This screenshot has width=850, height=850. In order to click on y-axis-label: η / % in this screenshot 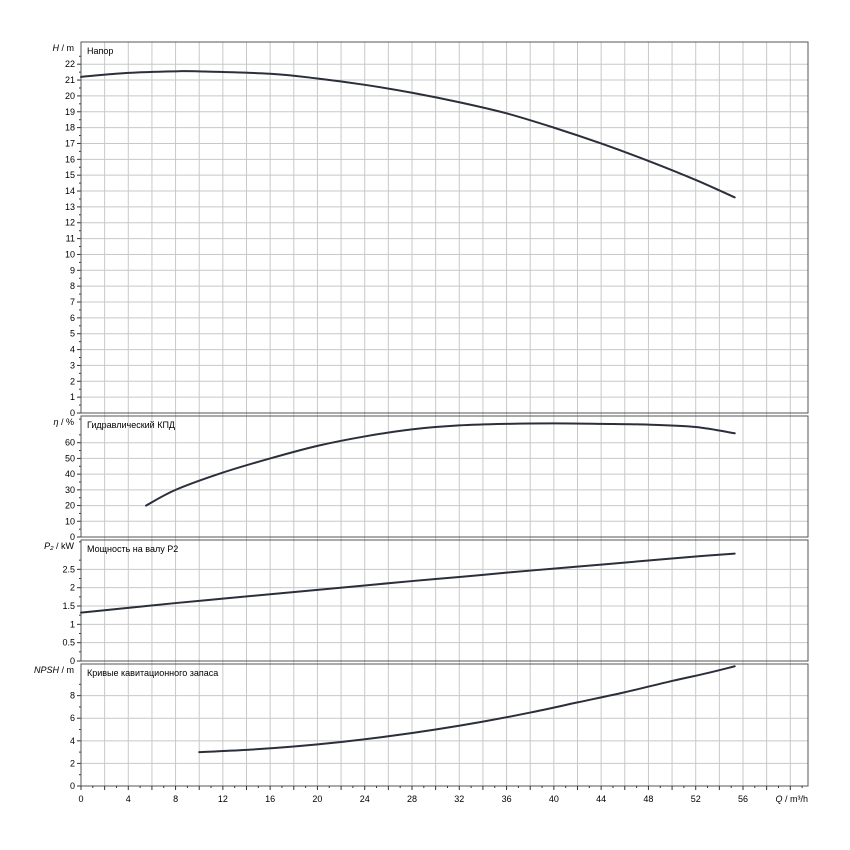, I will do `click(63, 422)`.